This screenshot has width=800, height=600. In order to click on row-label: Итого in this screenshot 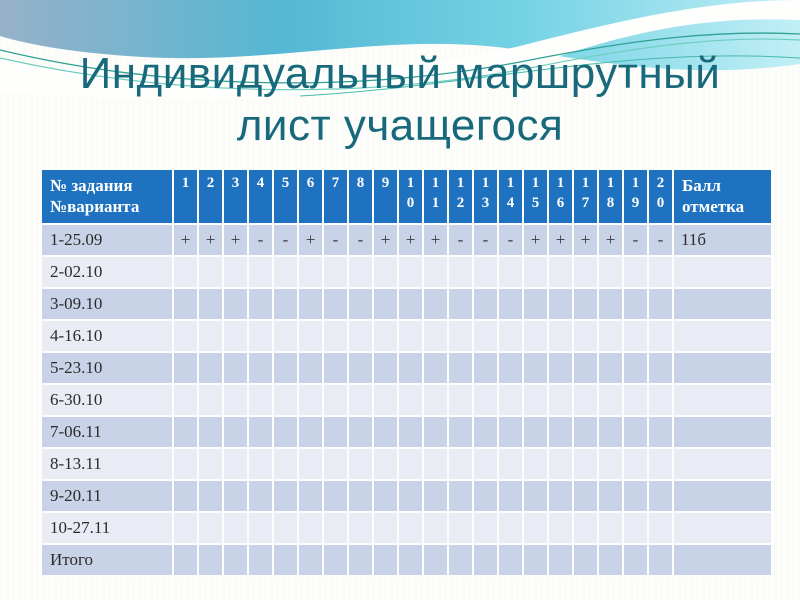, I will do `click(107, 560)`.